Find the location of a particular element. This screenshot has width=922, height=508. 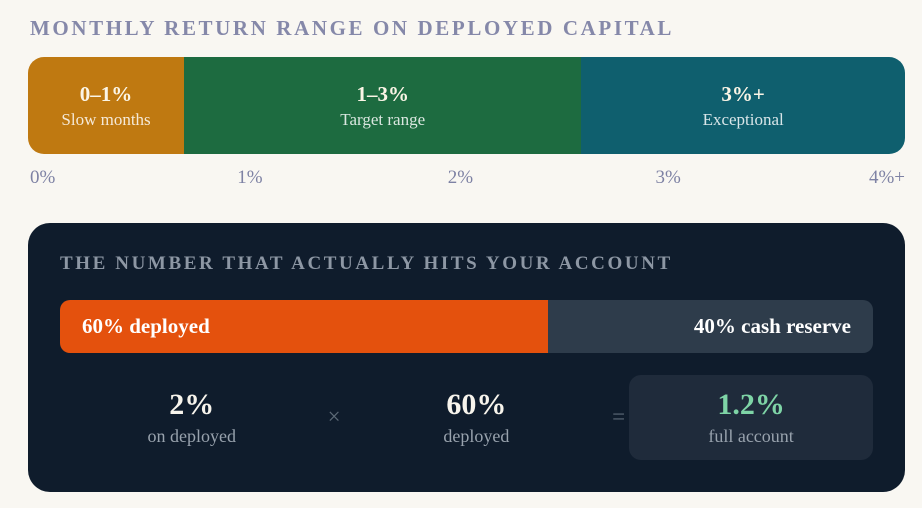

term-value: 2% is located at coordinates (192, 404).